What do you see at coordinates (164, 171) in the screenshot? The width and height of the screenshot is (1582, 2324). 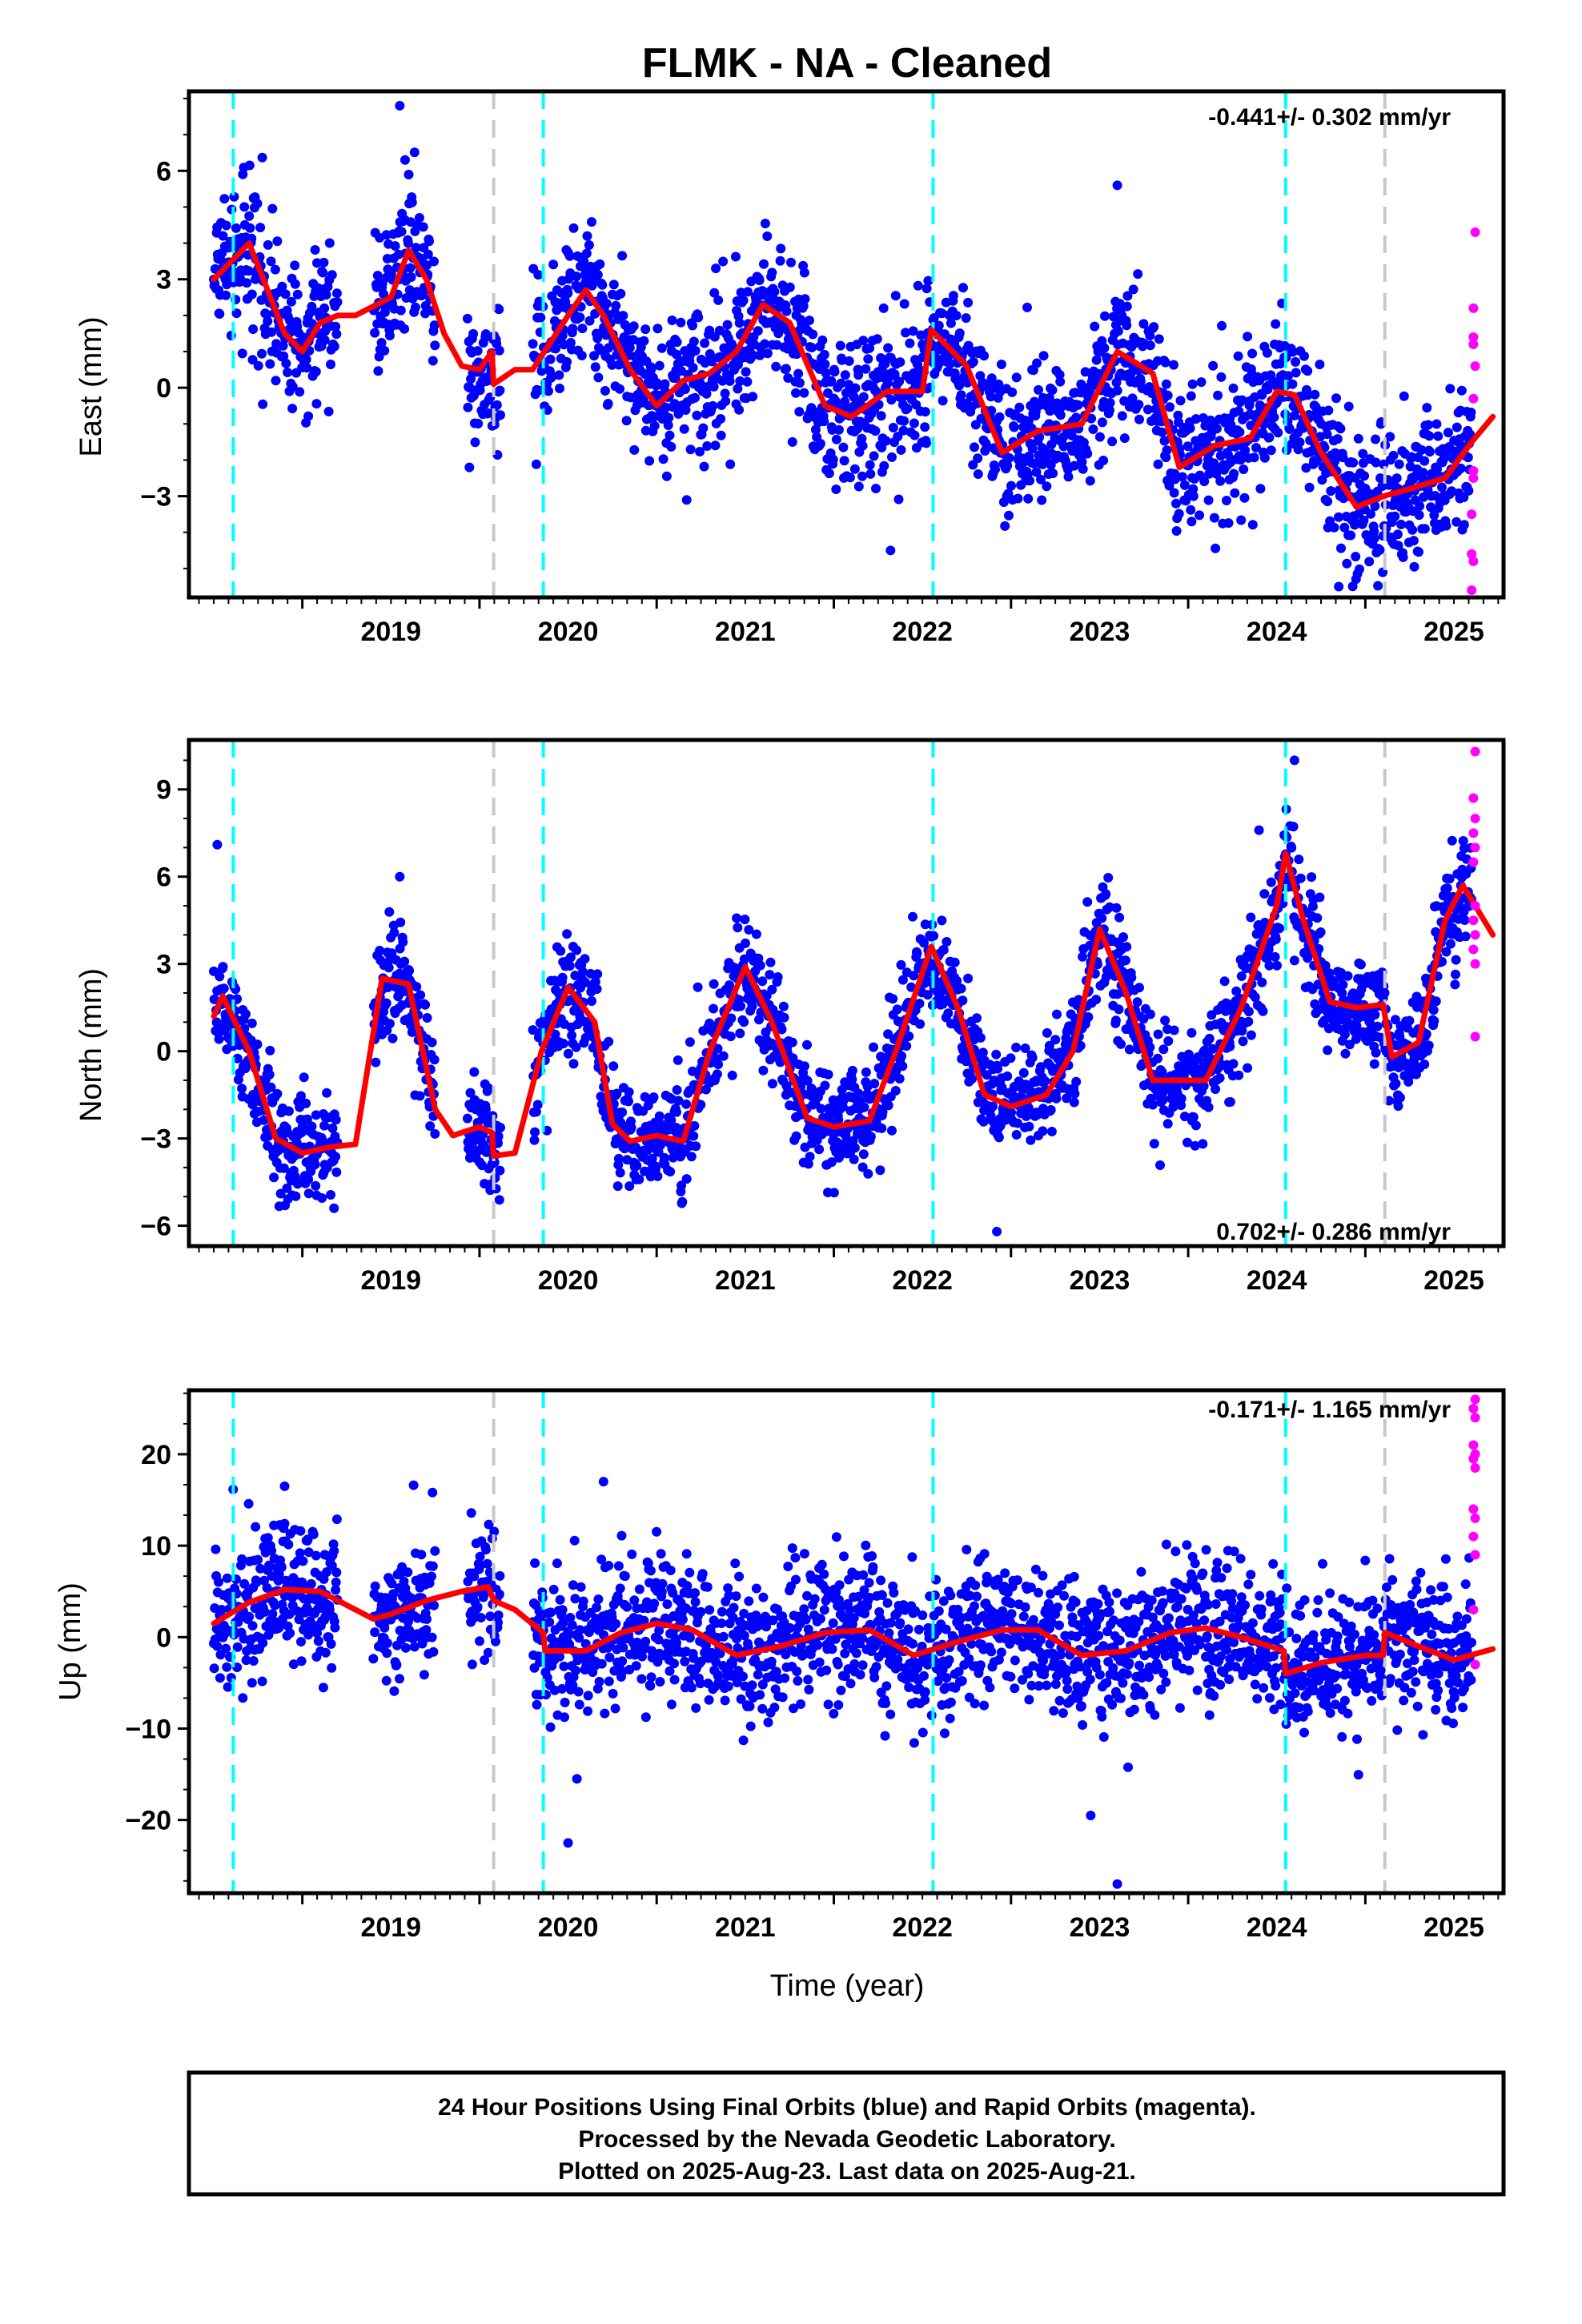 I see `east-y-tick-label: 6` at bounding box center [164, 171].